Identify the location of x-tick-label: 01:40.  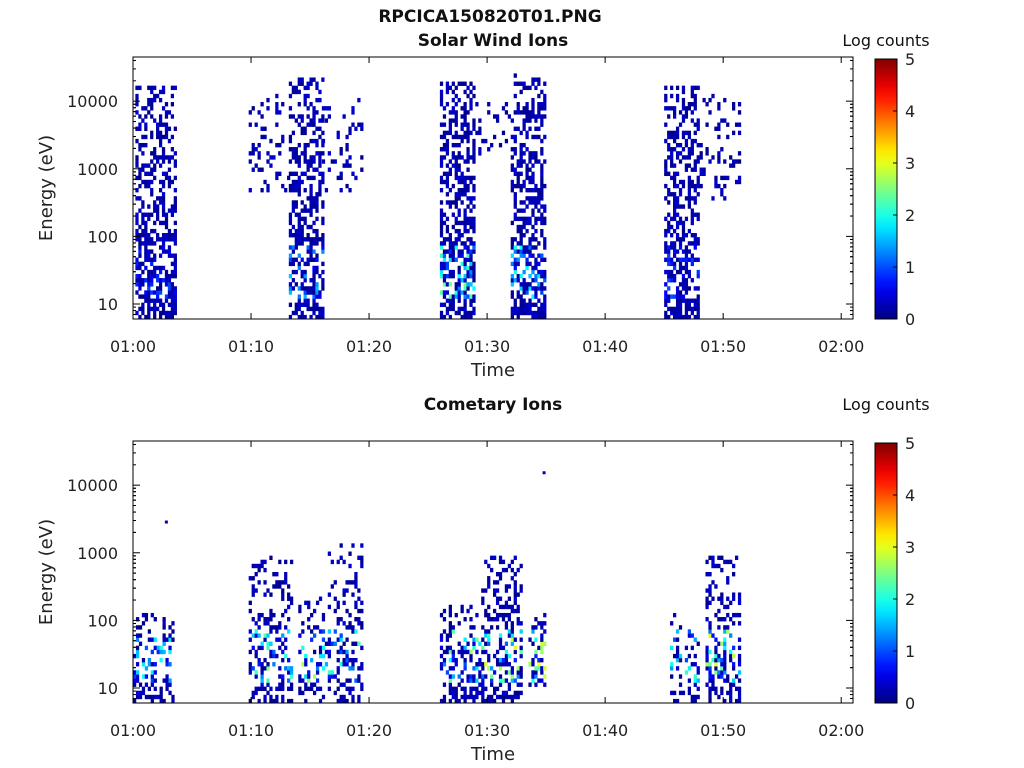
(605, 730).